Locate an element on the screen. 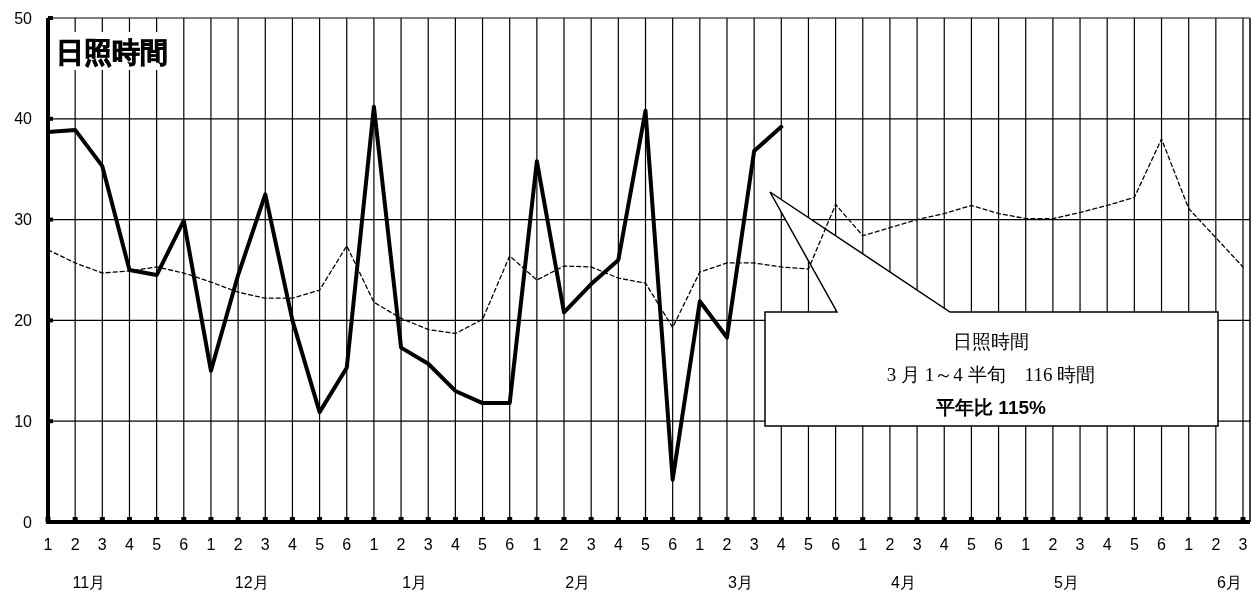 This screenshot has height=597, width=1252. annotation: 平年比 115% is located at coordinates (991, 407).